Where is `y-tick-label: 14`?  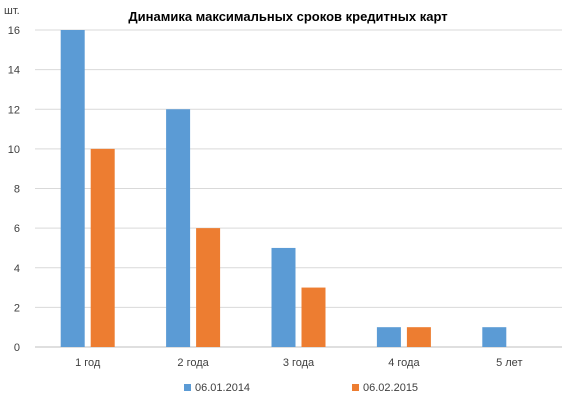
y-tick-label: 14 is located at coordinates (14, 71).